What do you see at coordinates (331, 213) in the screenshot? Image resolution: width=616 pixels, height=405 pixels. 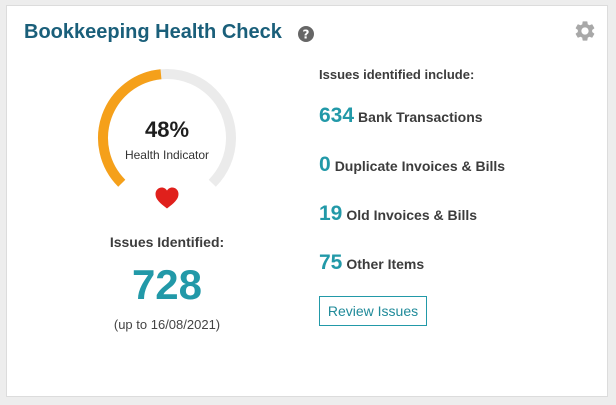 I see `issue-count: 19` at bounding box center [331, 213].